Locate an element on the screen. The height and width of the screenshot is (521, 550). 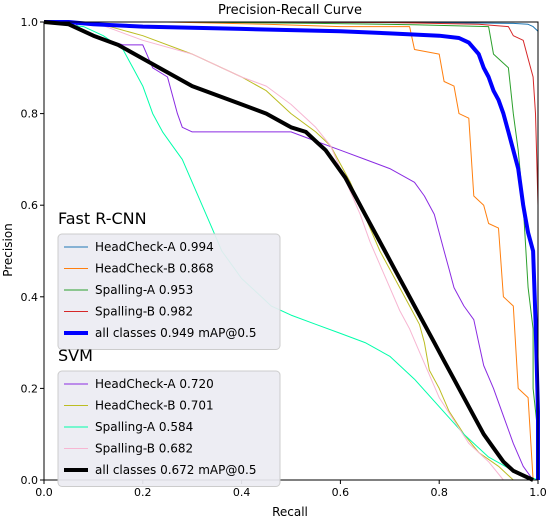
legend-entry: HeadCheck-A 0.720 is located at coordinates (154, 384).